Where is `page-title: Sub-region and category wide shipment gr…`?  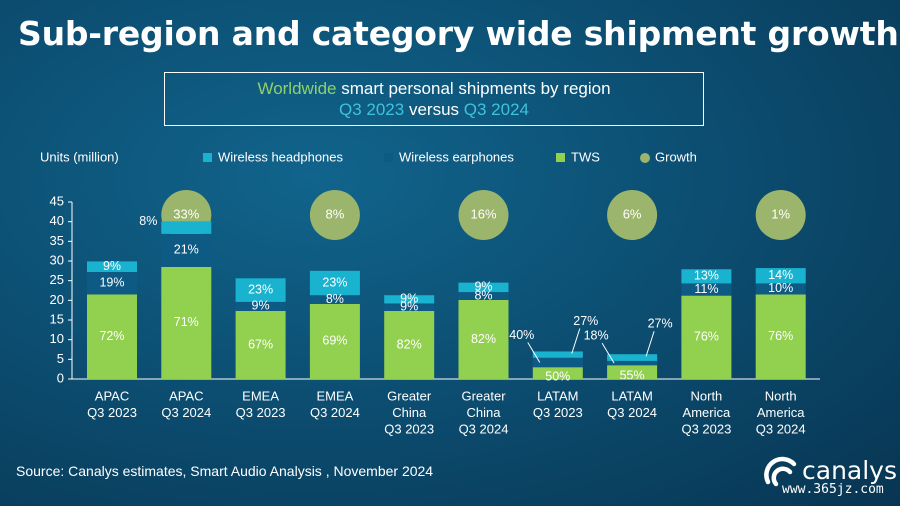 page-title: Sub-region and category wide shipment gr… is located at coordinates (458, 33).